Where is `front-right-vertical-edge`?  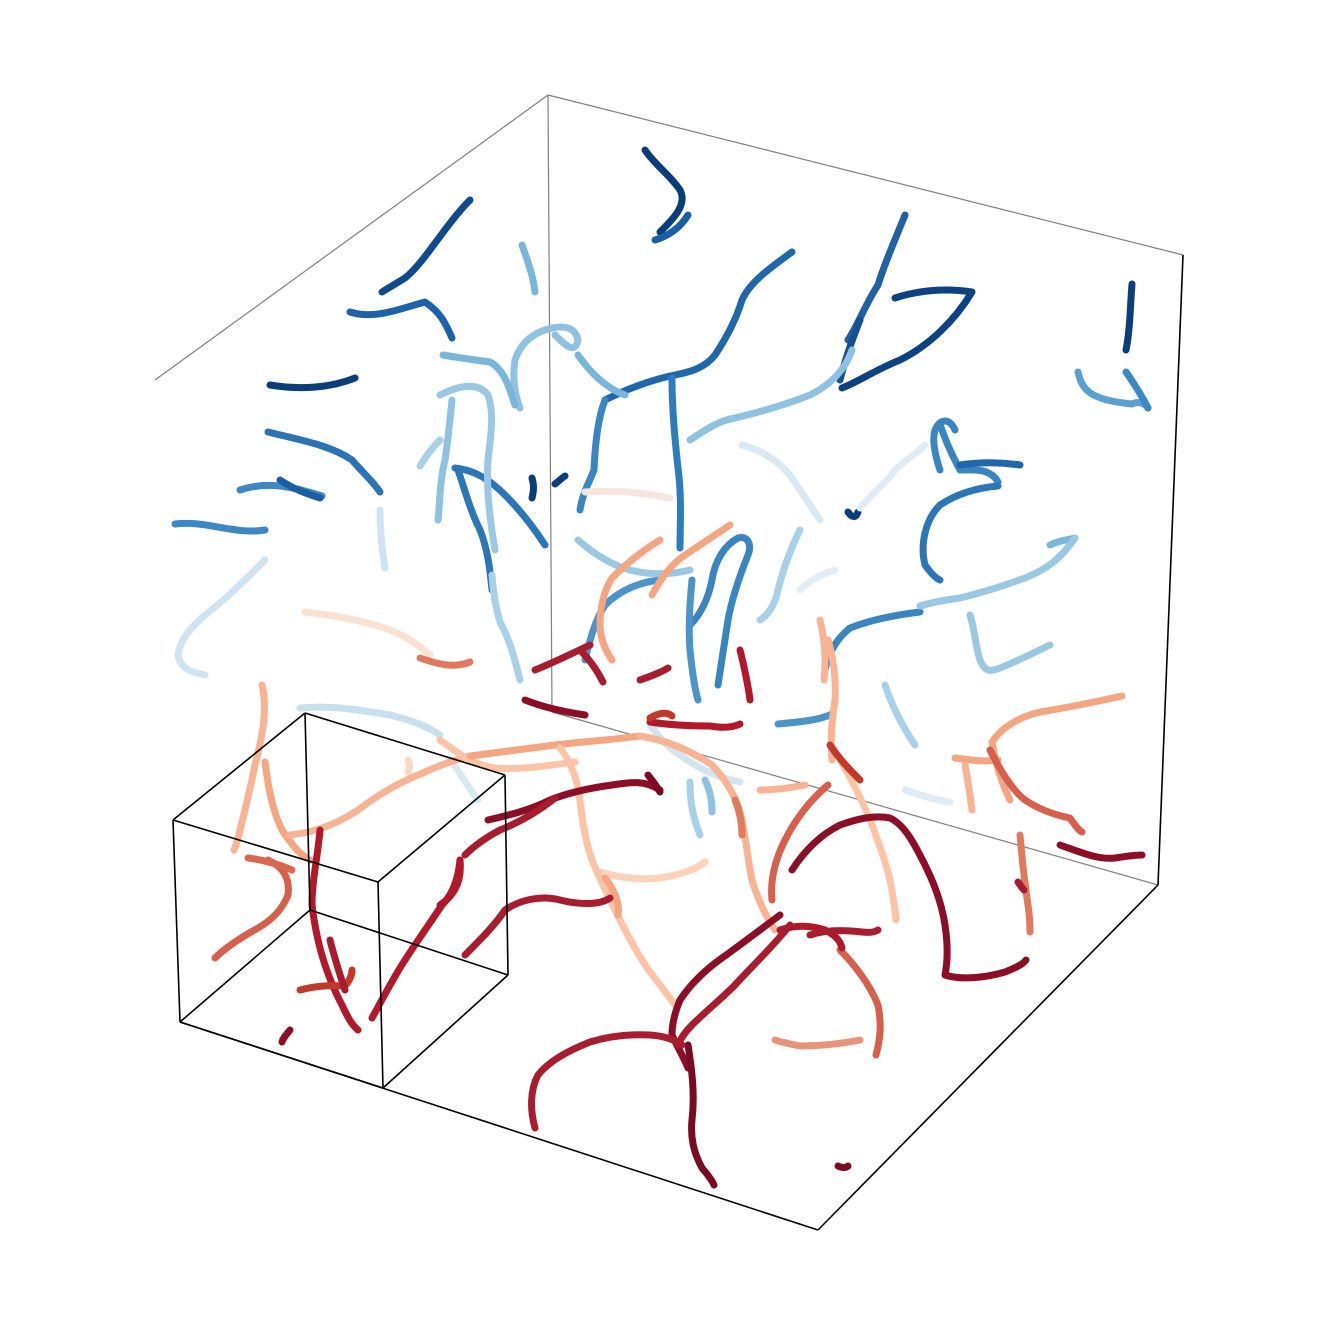
front-right-vertical-edge is located at coordinates (1170, 570).